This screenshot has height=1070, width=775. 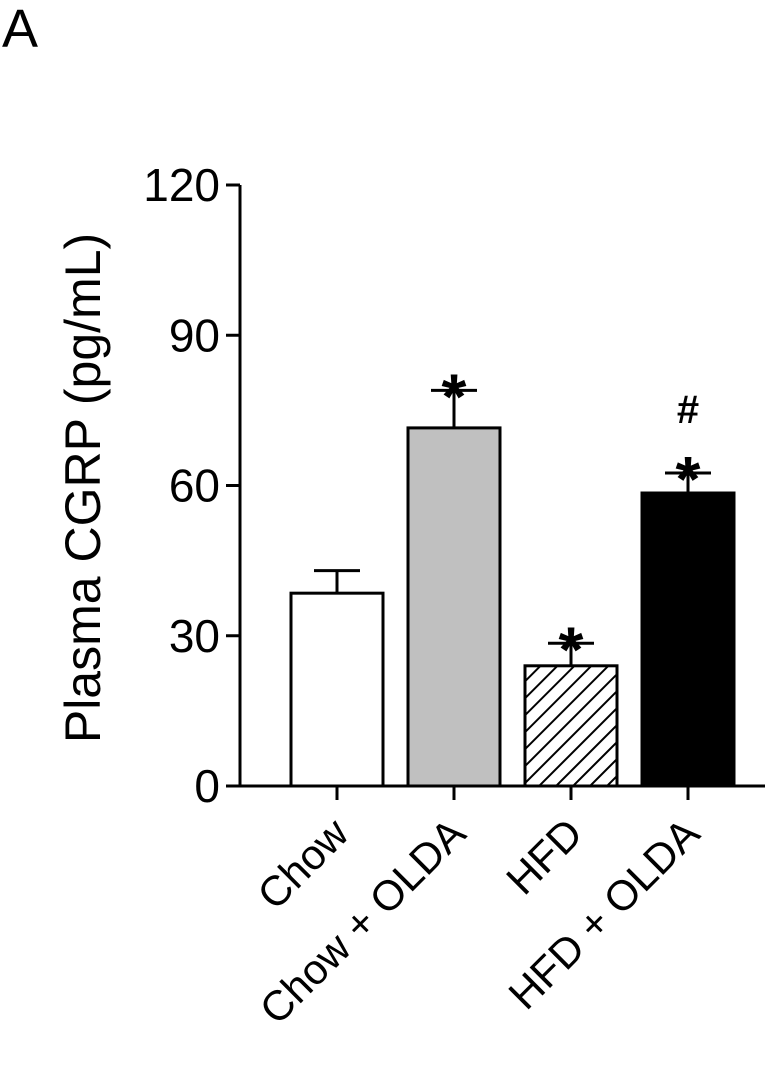 What do you see at coordinates (362, 921) in the screenshot?
I see `x-tick-label: Chow + OLDA` at bounding box center [362, 921].